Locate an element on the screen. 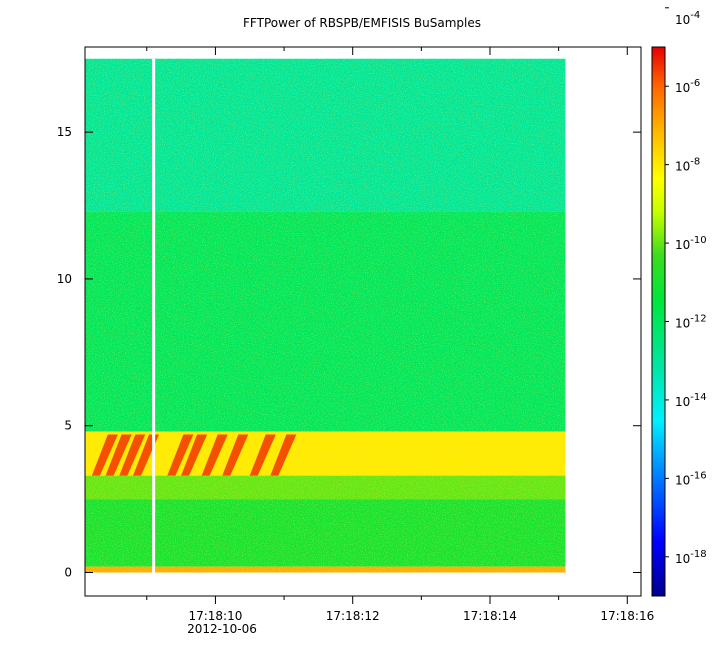  colorbar-tick-label: 10⁻⁸ is located at coordinates (687, 165).